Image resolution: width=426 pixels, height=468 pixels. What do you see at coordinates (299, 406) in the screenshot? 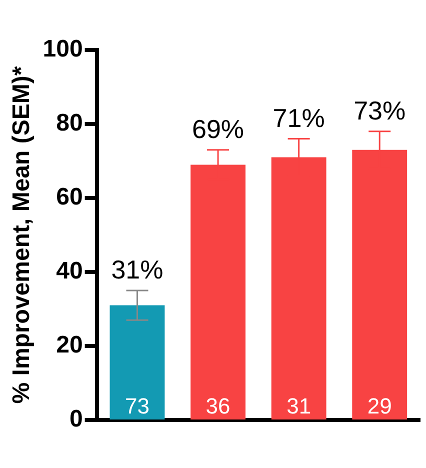
I see `annotation: 31` at bounding box center [299, 406].